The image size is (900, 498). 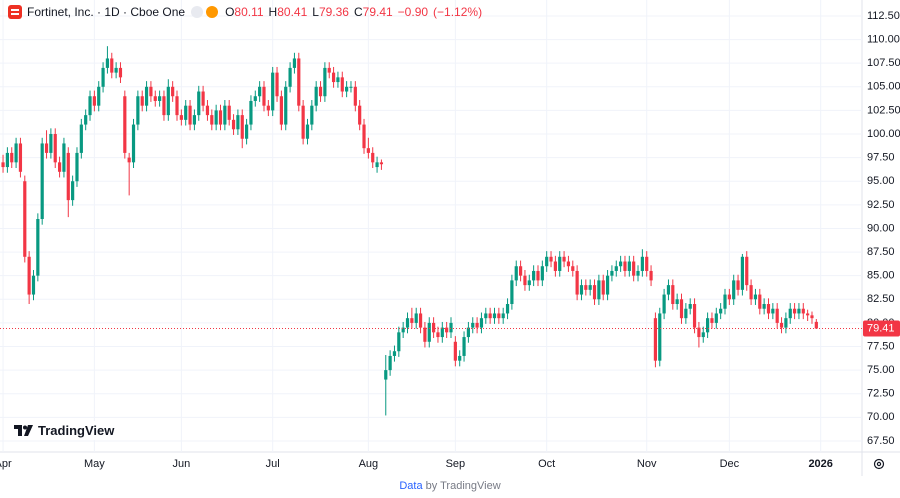 What do you see at coordinates (881, 394) in the screenshot?
I see `y-tick-label: 72.50` at bounding box center [881, 394].